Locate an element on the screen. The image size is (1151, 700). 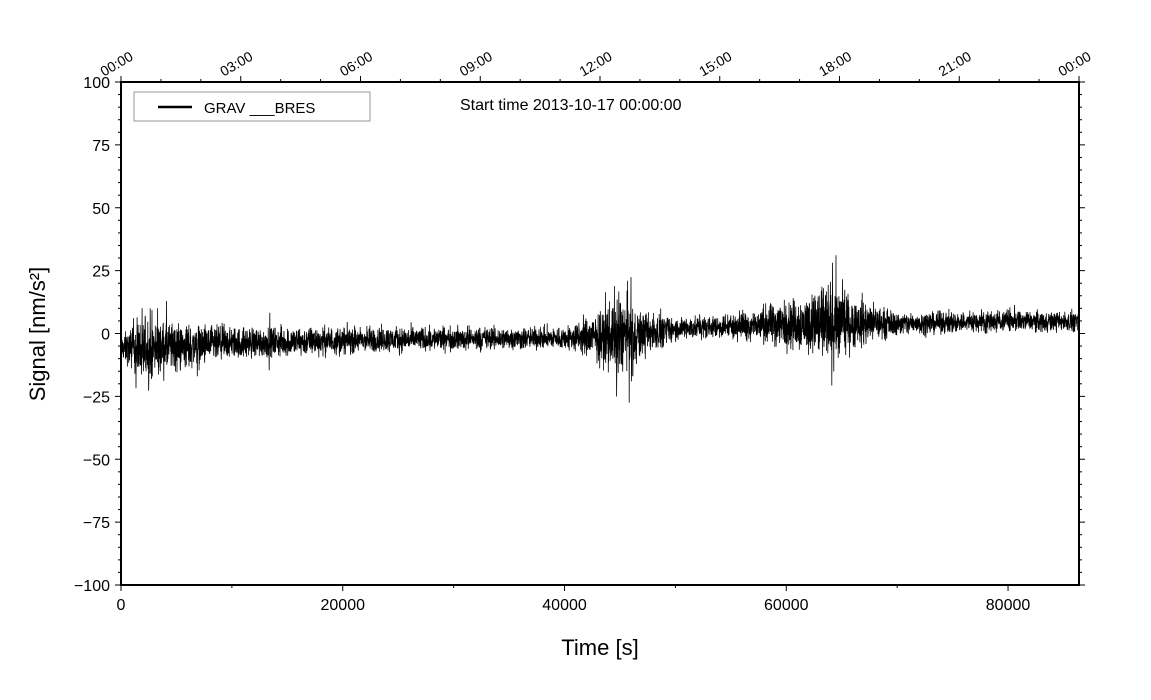
top-axis-label: 12:00 is located at coordinates (595, 63).